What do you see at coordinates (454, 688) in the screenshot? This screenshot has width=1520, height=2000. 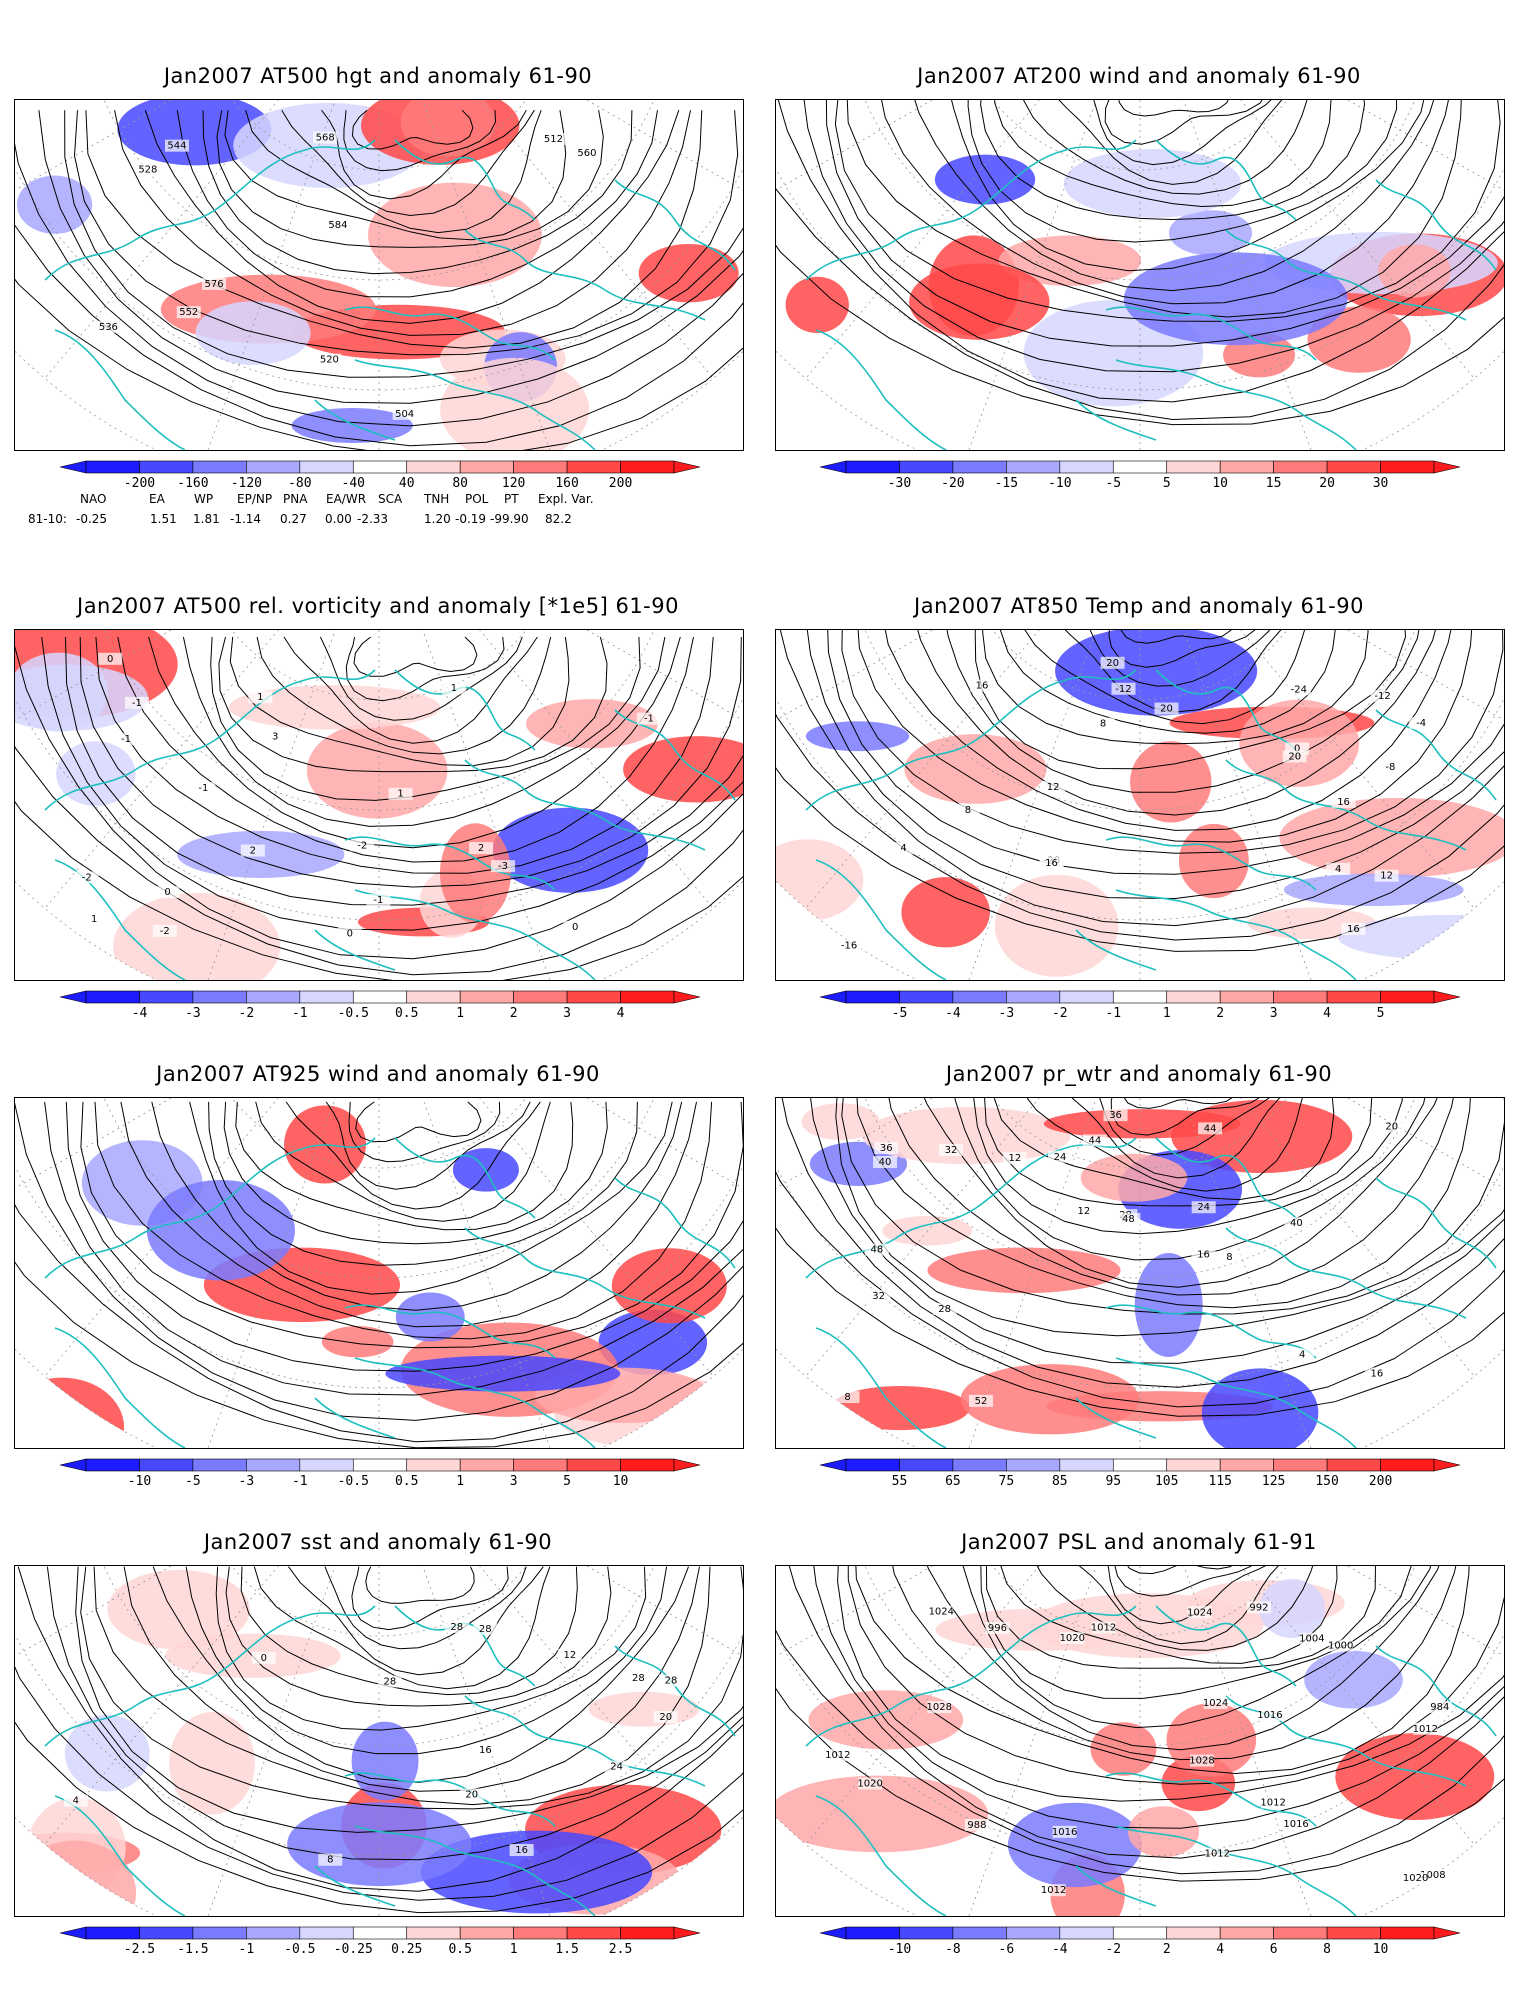 I see `contour-label: 1` at bounding box center [454, 688].